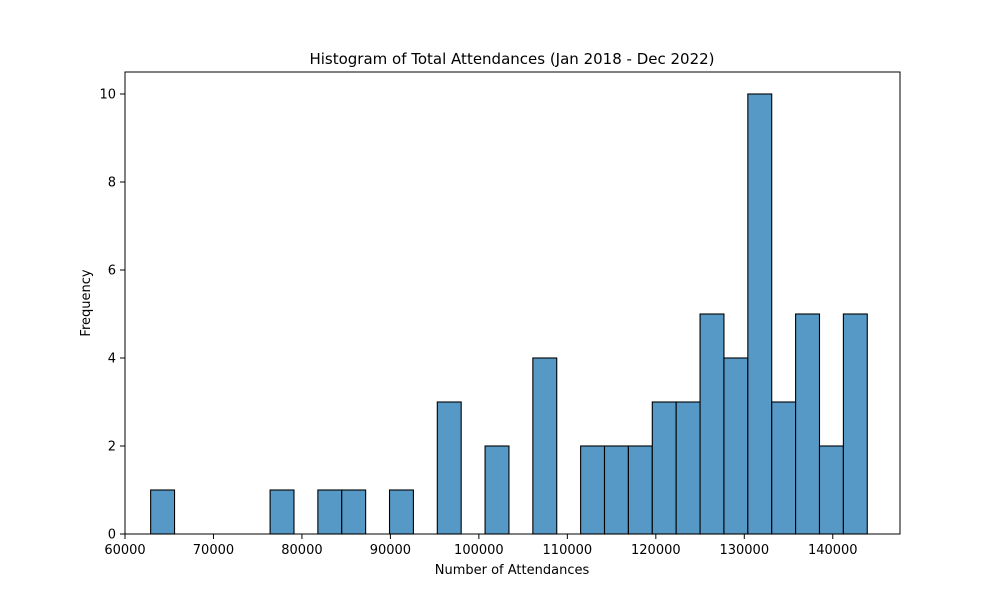 This screenshot has height=600, width=1000. Describe the element at coordinates (112, 271) in the screenshot. I see `y-tick-label: 6` at that location.